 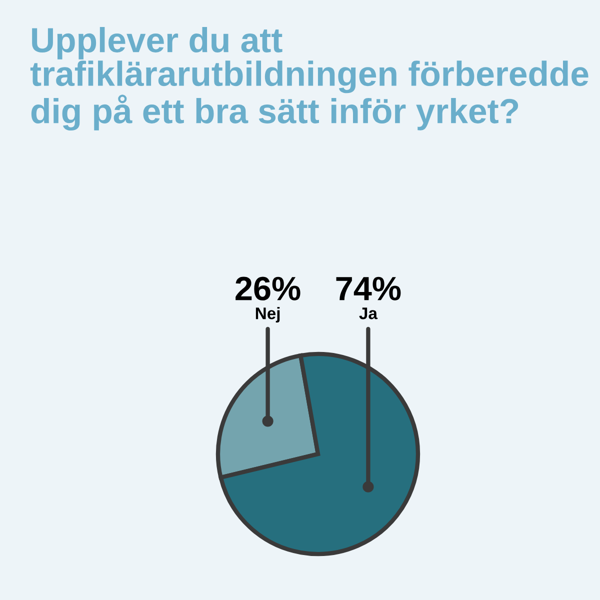 What do you see at coordinates (368, 314) in the screenshot?
I see `slice-label: Ja` at bounding box center [368, 314].